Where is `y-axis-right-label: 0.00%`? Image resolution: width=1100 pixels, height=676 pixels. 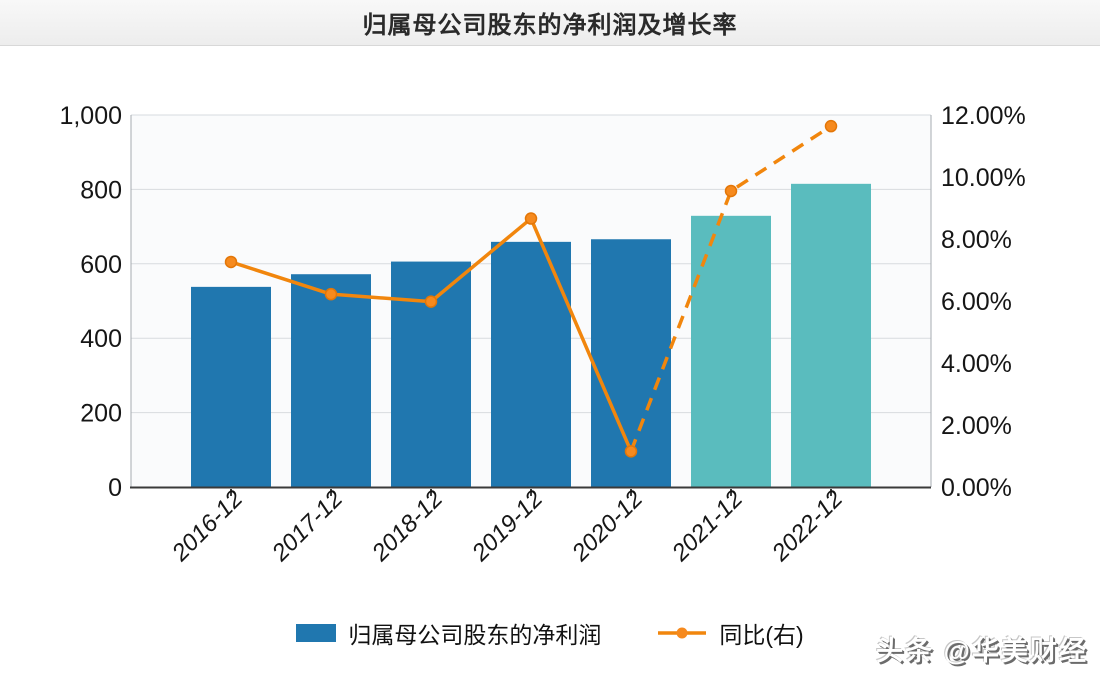
y-axis-right-label: 0.00% is located at coordinates (976, 488).